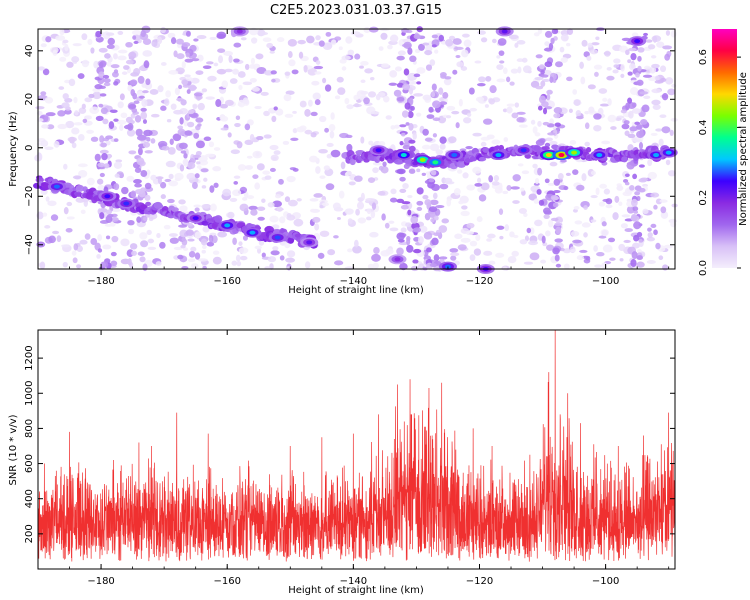 This screenshot has width=750, height=600. I want to click on x-tick-label: −100, so click(605, 581).